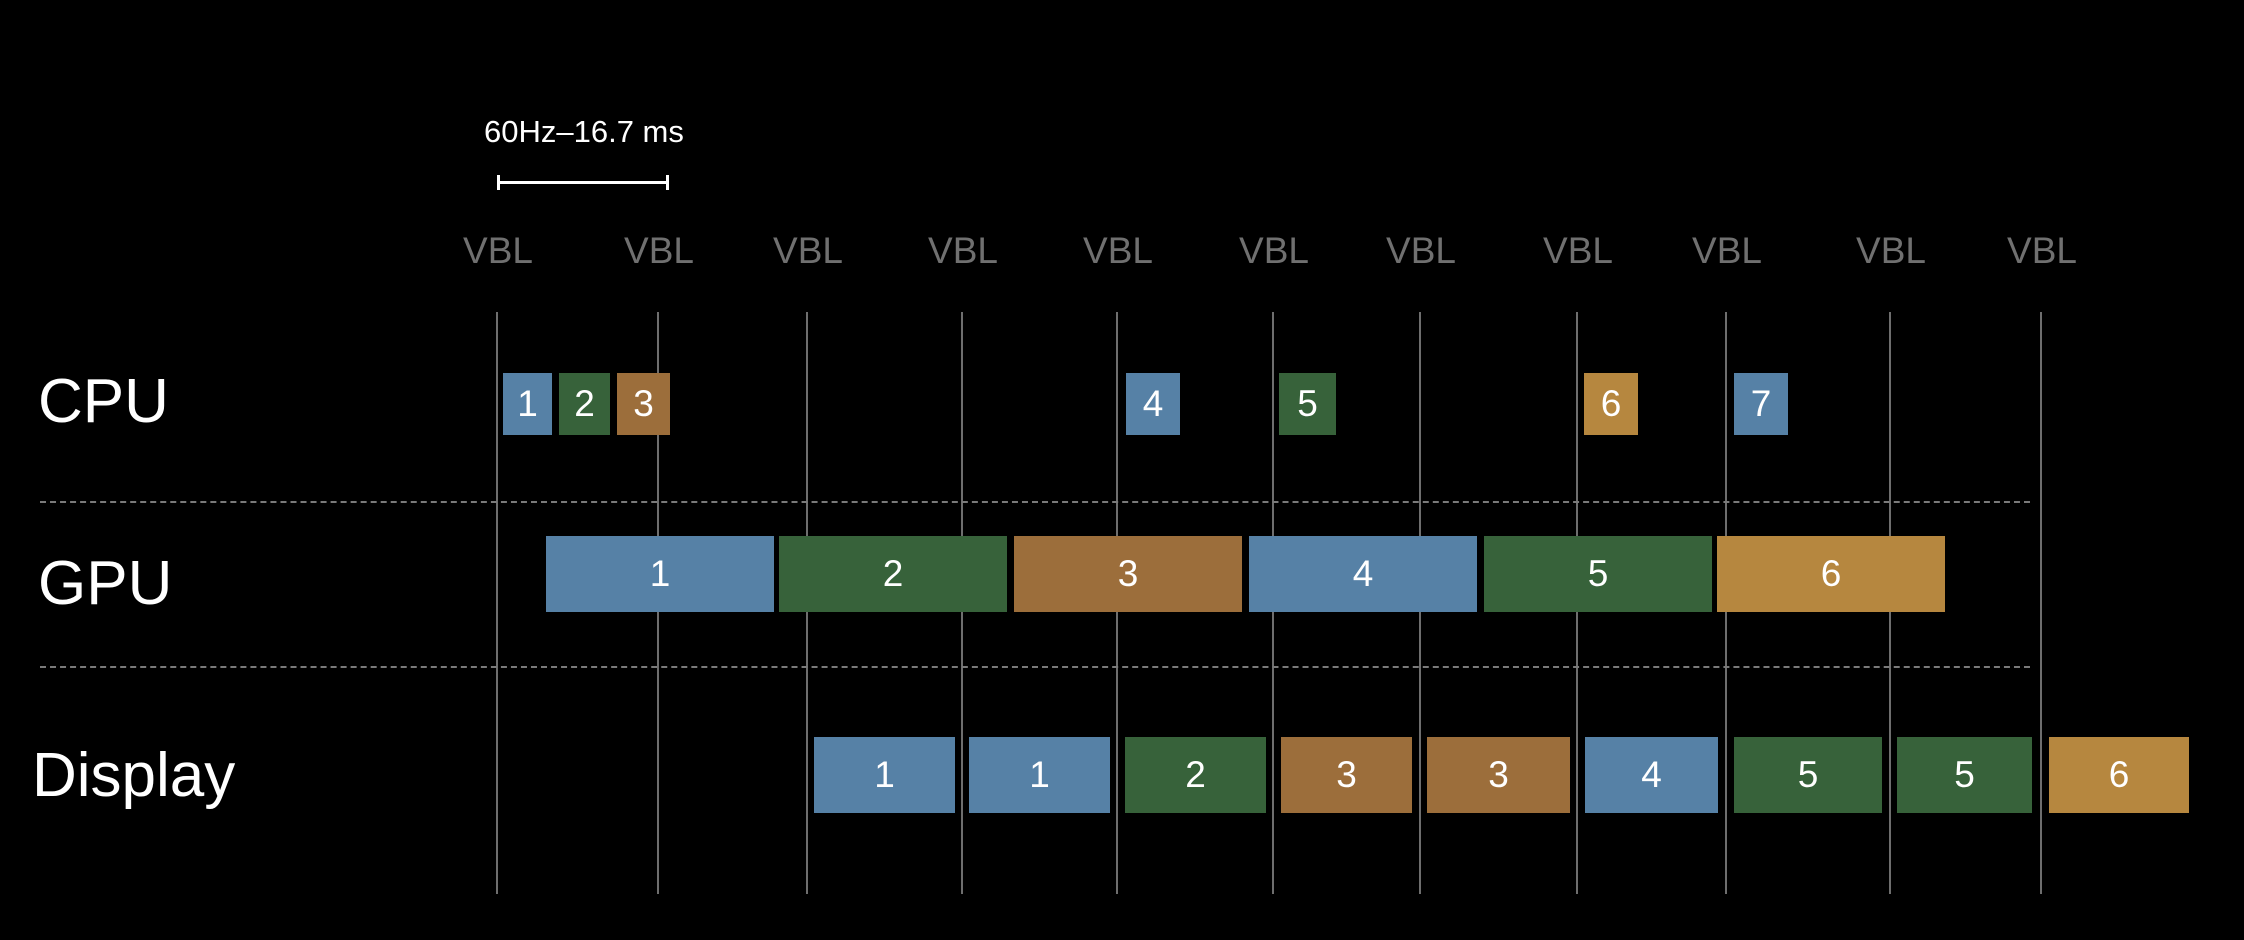 This screenshot has height=940, width=2244. I want to click on display-frame-3: 2, so click(1195, 775).